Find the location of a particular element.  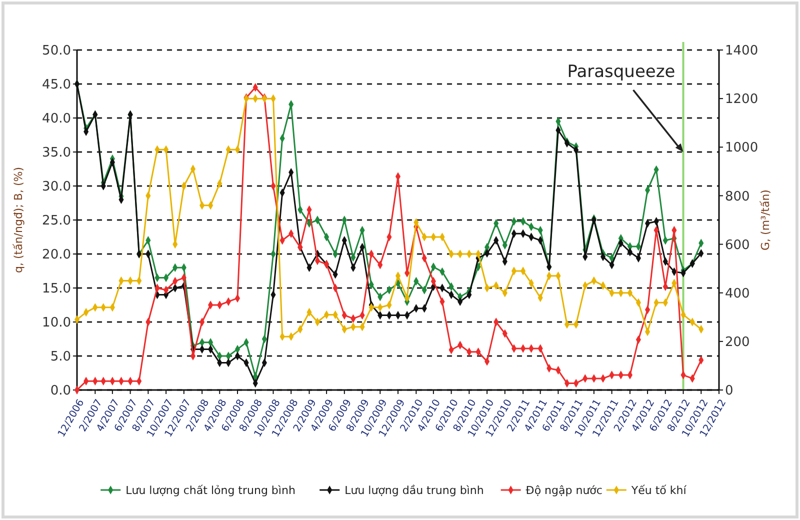

y2-tick-label: 400 is located at coordinates (737, 294).